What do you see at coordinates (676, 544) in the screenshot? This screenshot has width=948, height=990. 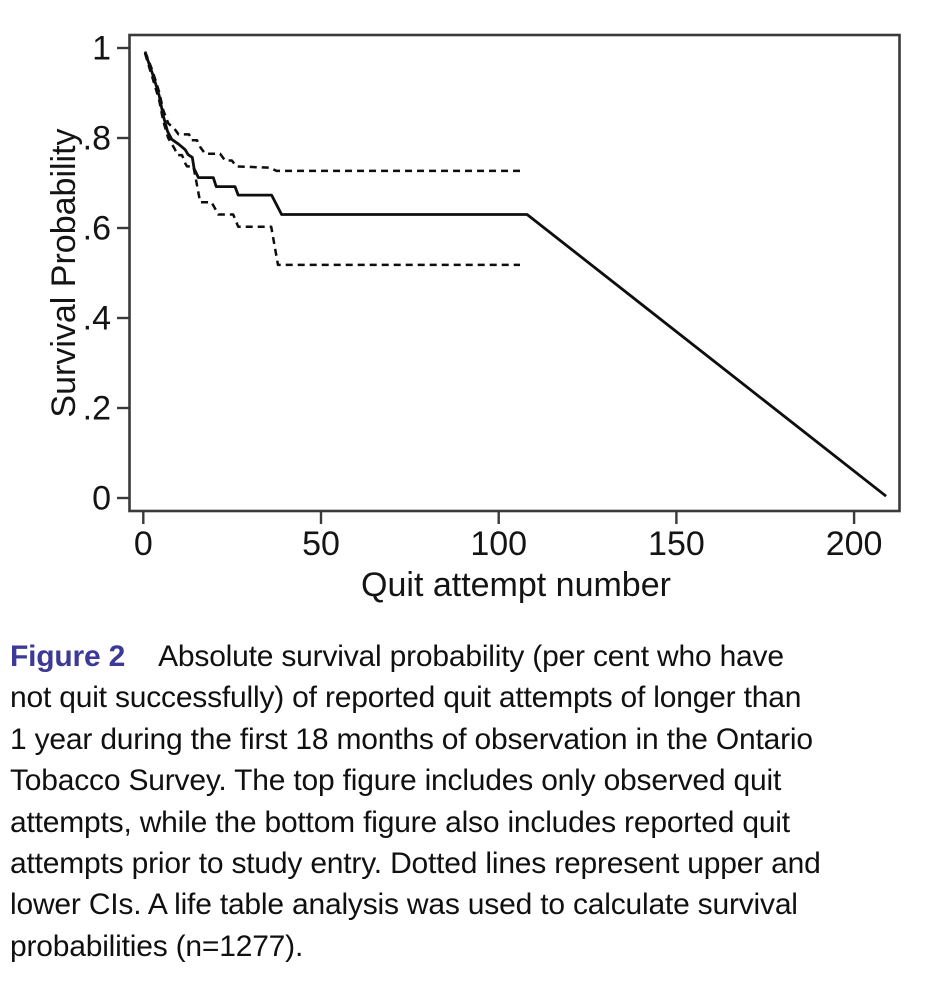 I see `x-tick-label: 150` at bounding box center [676, 544].